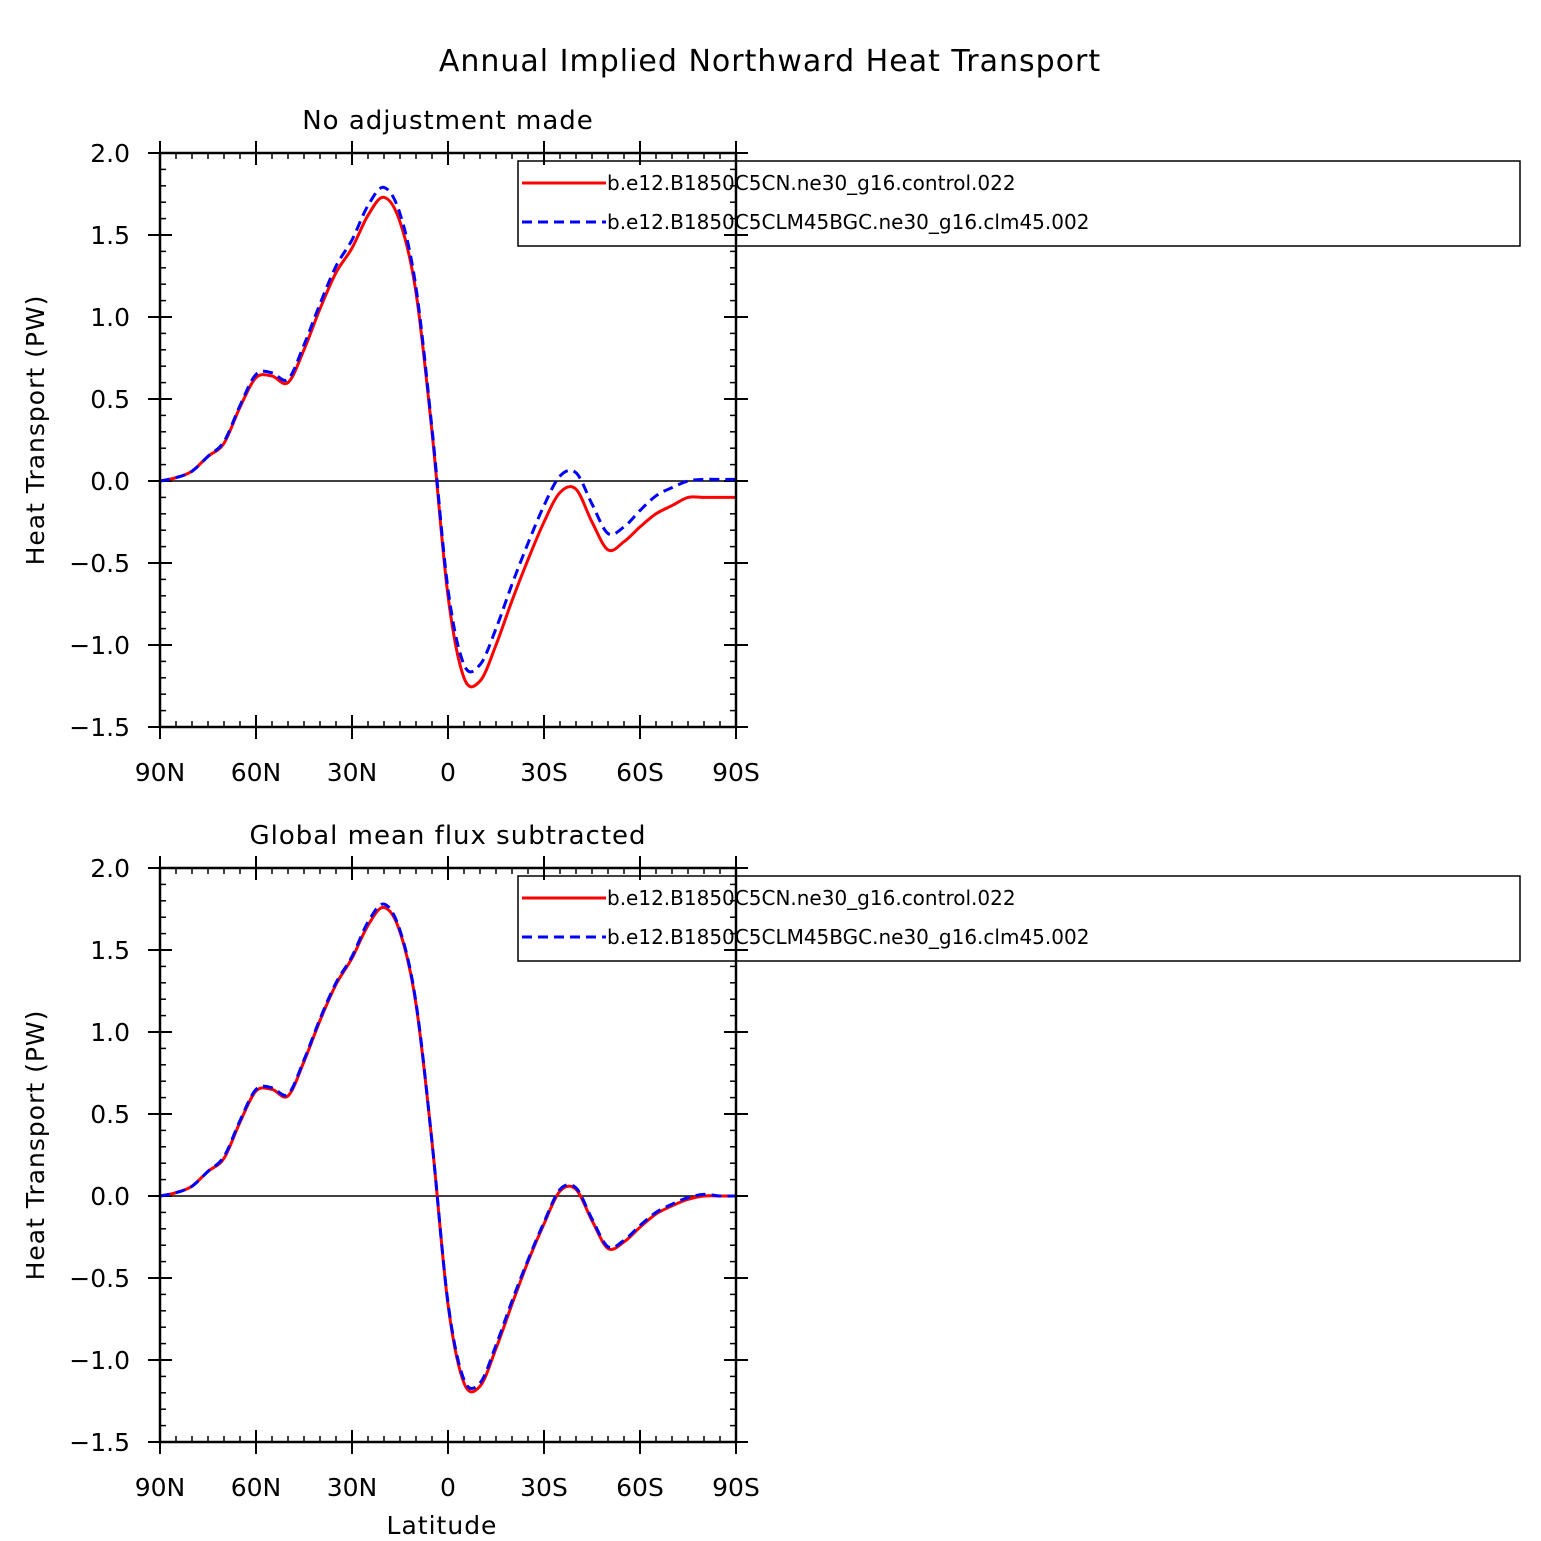 The image size is (1541, 1541). What do you see at coordinates (448, 121) in the screenshot?
I see `panel-title: No adjustment made` at bounding box center [448, 121].